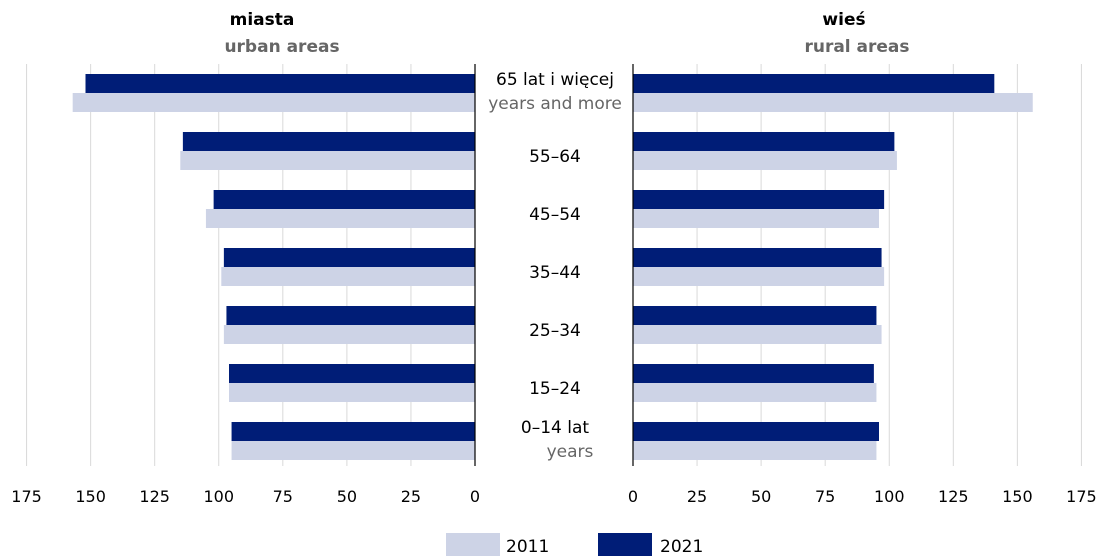  What do you see at coordinates (262, 20) in the screenshot?
I see `left-panel-title: miasta` at bounding box center [262, 20].